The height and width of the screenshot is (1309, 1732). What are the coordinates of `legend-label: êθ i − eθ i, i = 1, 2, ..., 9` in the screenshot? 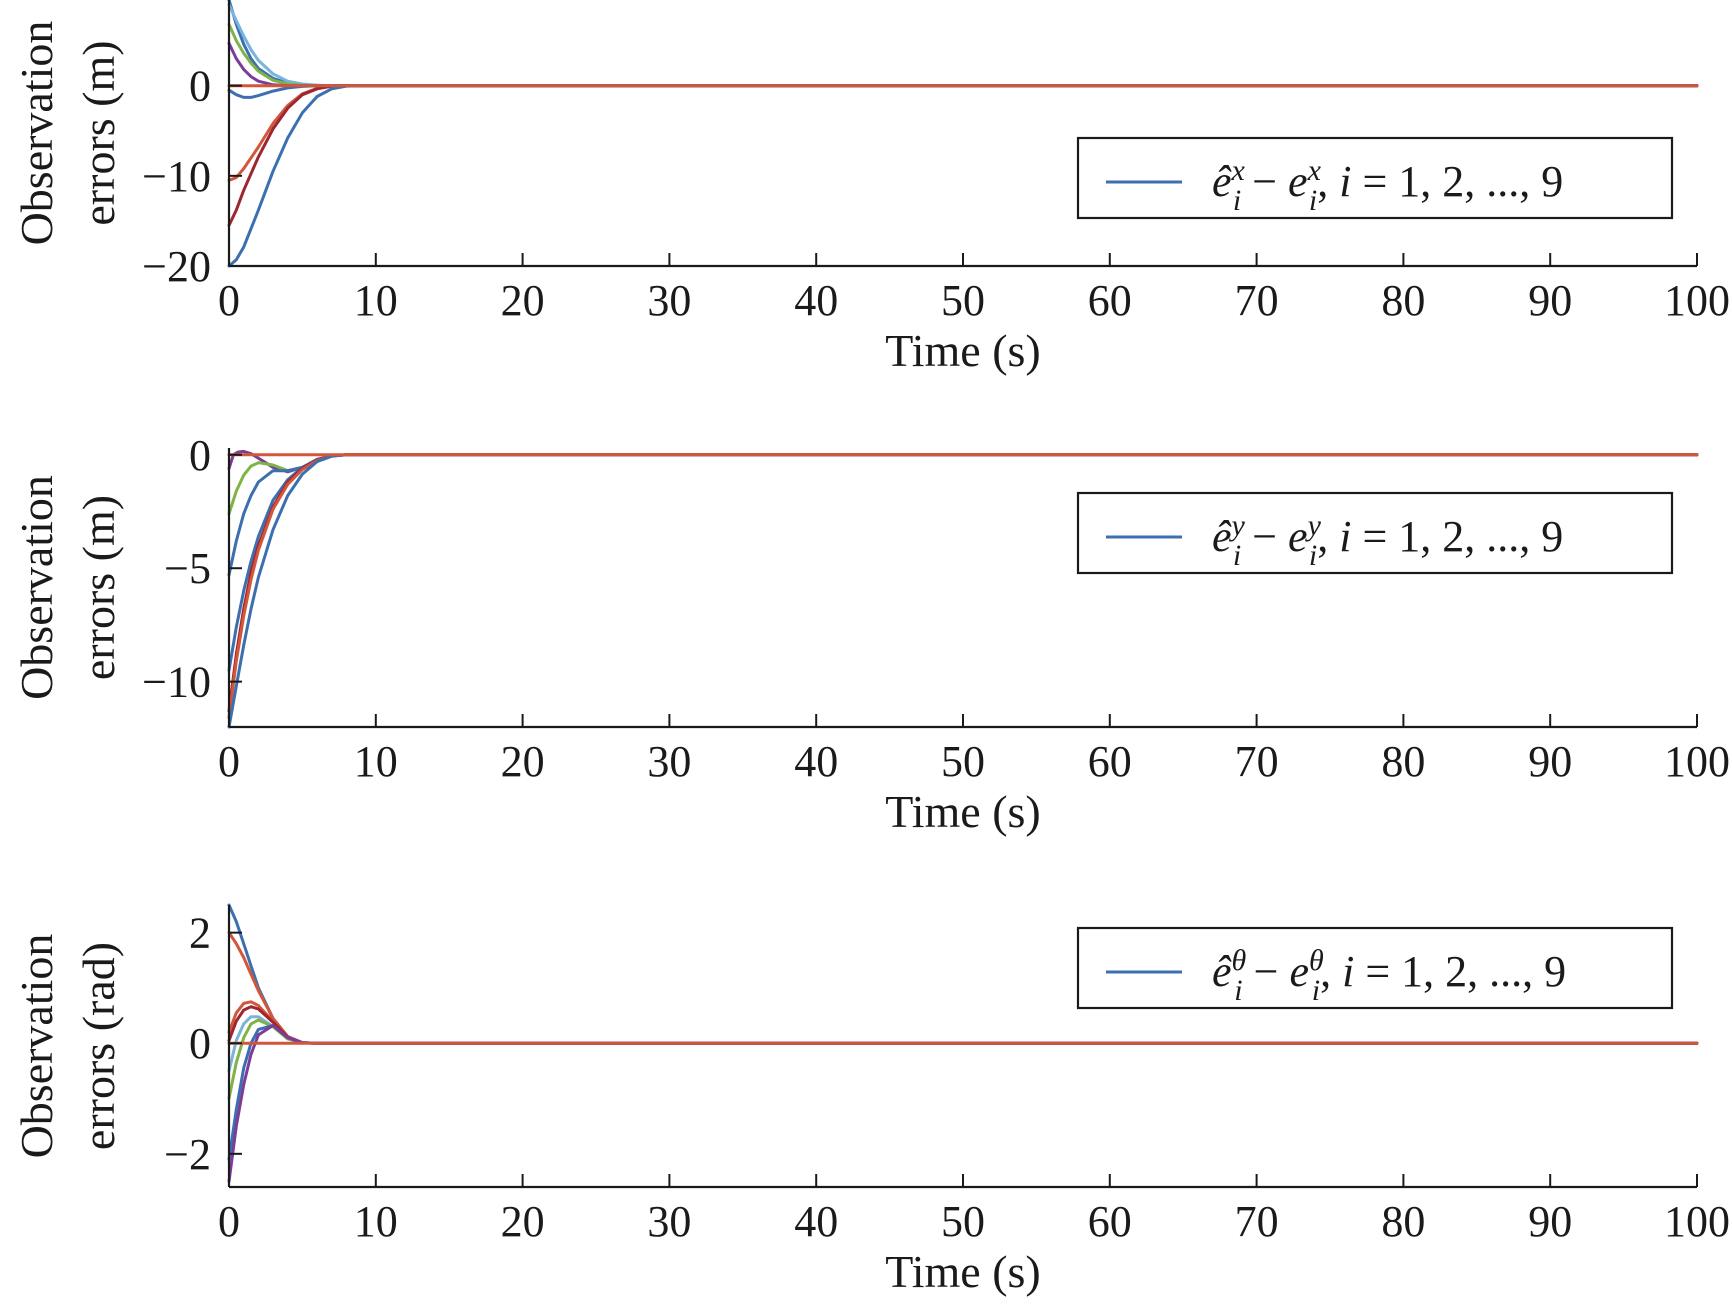 It's located at (1389, 975).